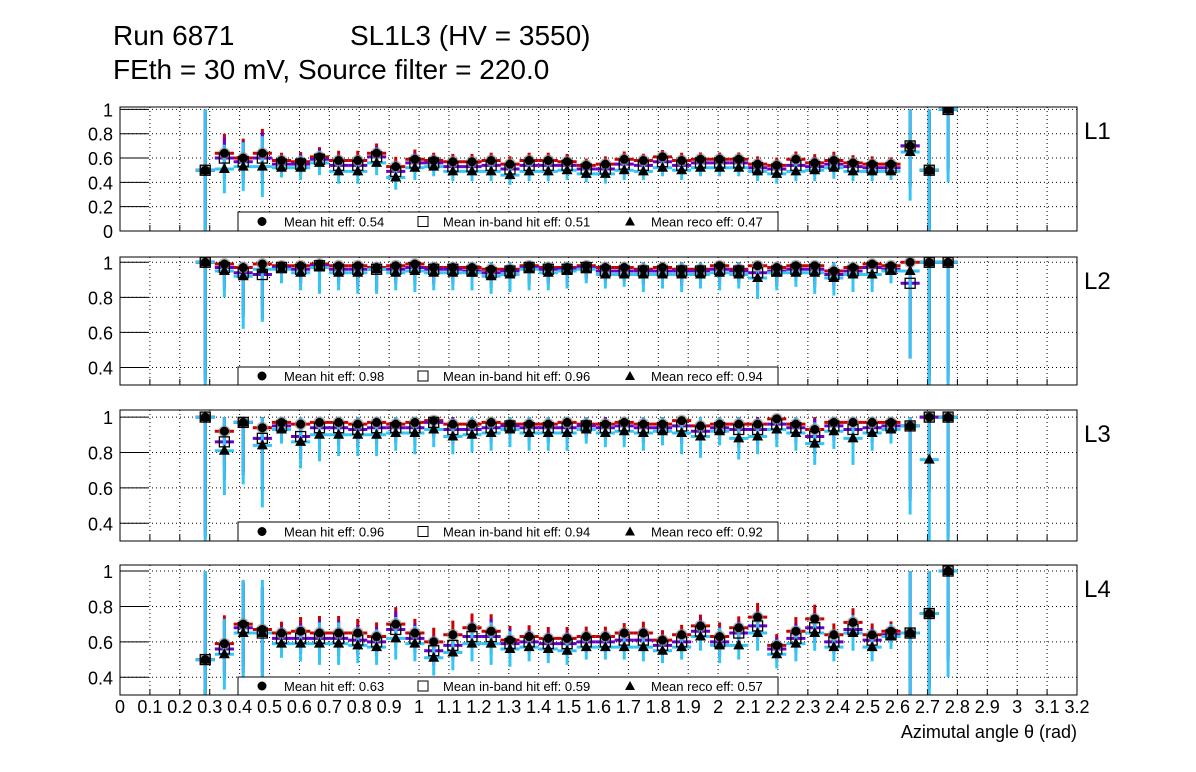 The image size is (1196, 772). Describe the element at coordinates (179, 707) in the screenshot. I see `x-tick-label: 0.2` at that location.